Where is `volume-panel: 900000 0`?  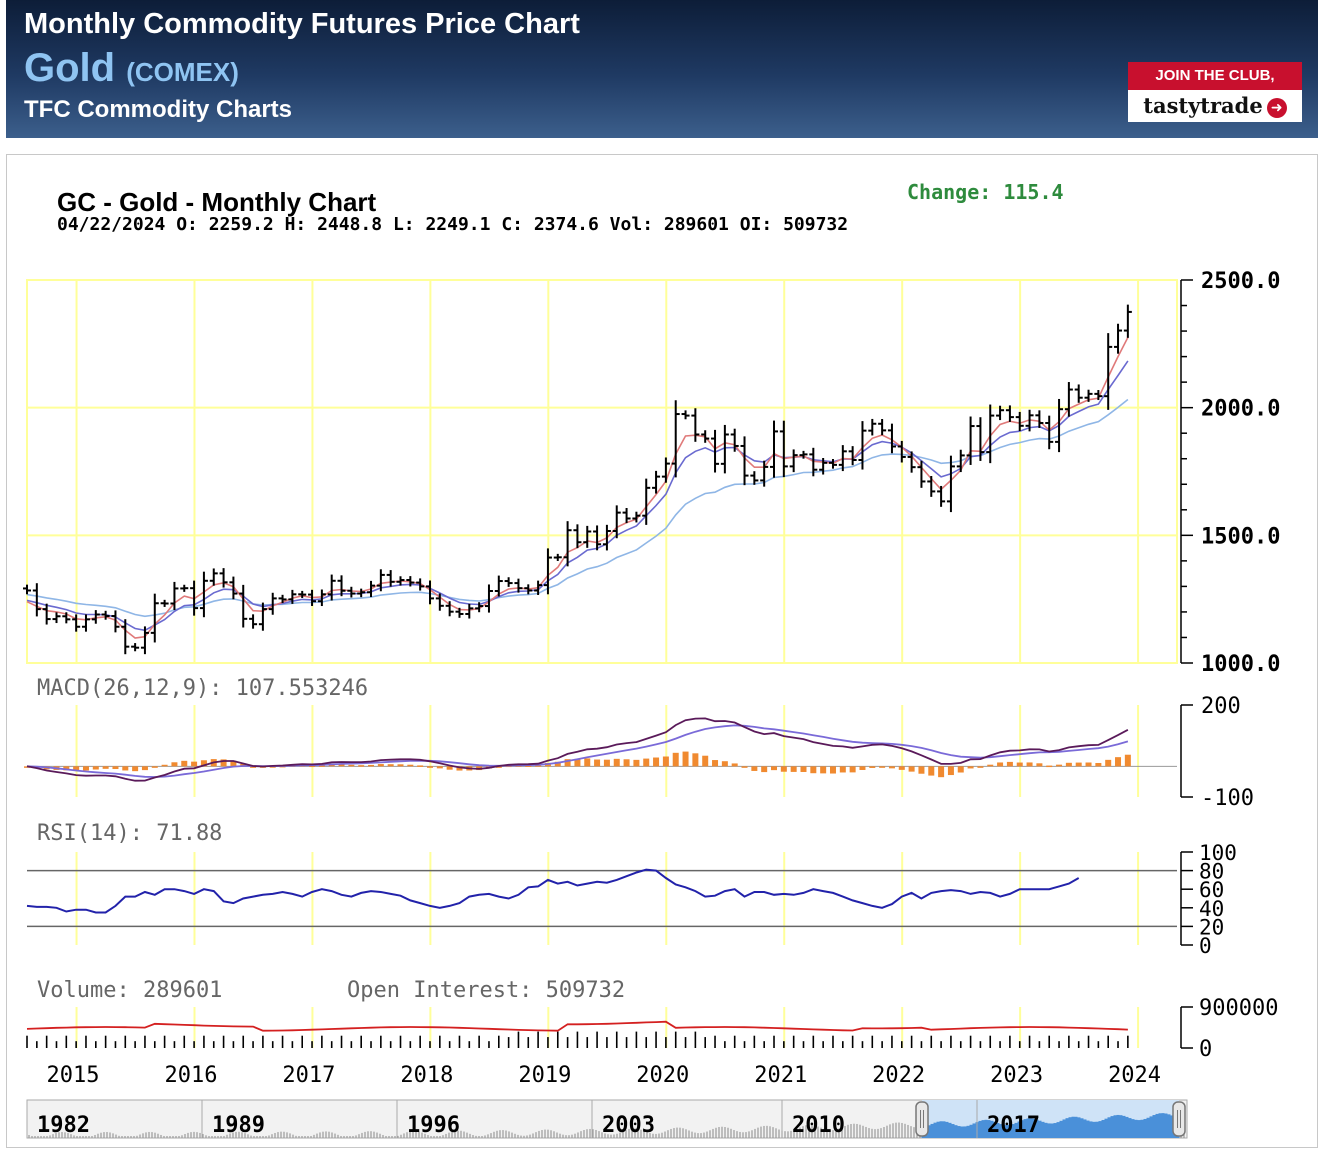 volume-panel: 900000 0 is located at coordinates (652, 1029).